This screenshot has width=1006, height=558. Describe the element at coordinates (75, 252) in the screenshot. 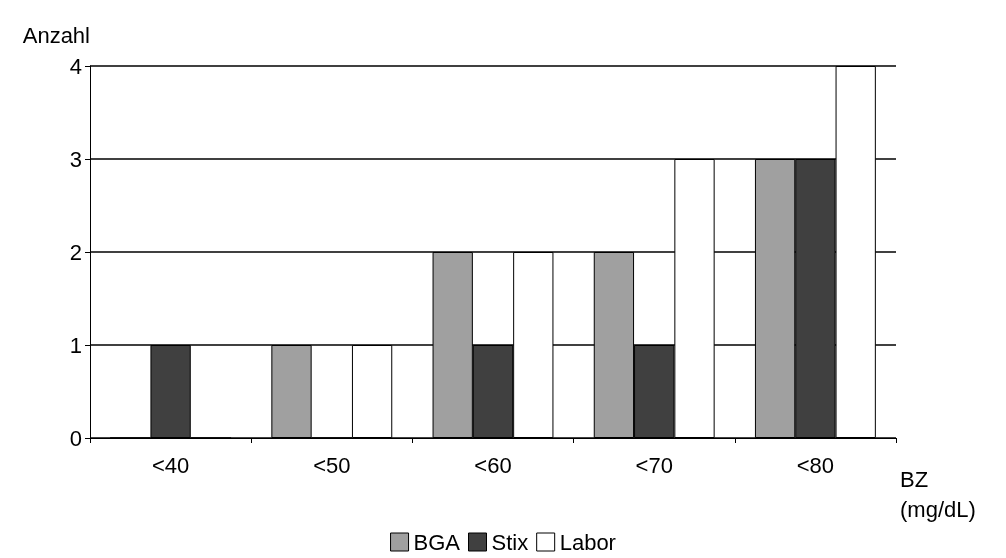

I see `y-tick-label: 2` at that location.